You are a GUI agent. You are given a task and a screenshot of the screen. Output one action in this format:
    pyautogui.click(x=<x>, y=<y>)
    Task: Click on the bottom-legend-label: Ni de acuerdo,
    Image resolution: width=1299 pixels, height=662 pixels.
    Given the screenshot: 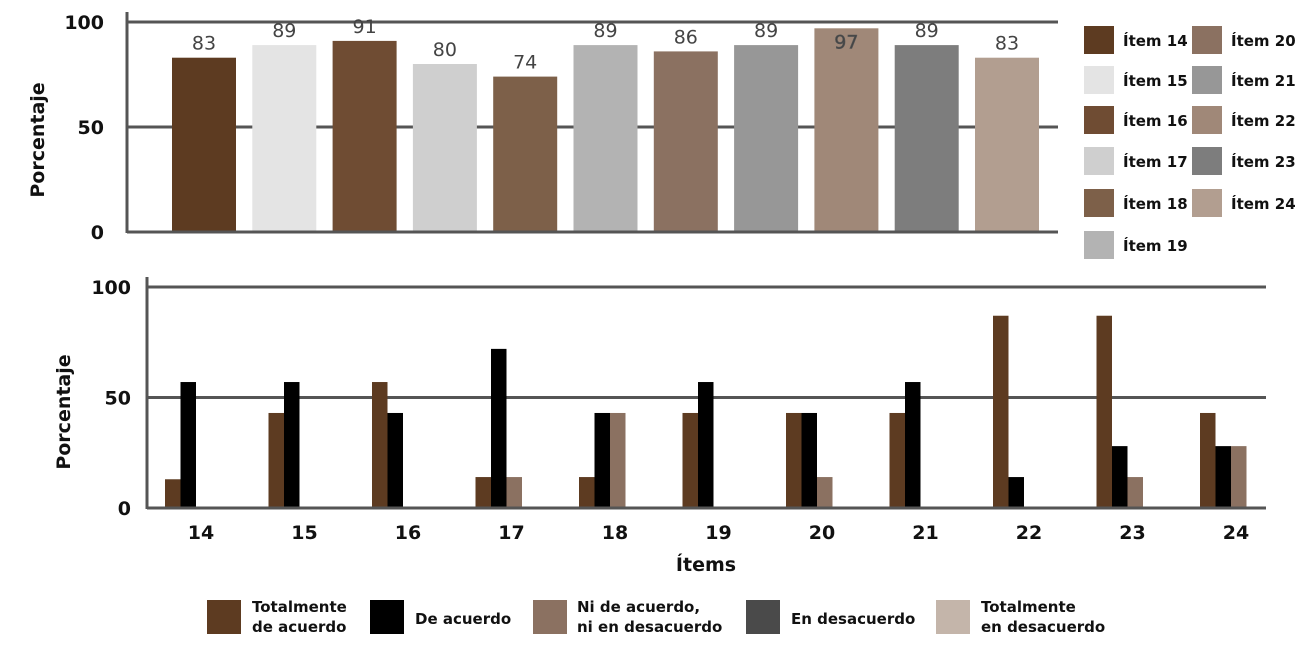 What is the action you would take?
    pyautogui.click(x=638, y=607)
    